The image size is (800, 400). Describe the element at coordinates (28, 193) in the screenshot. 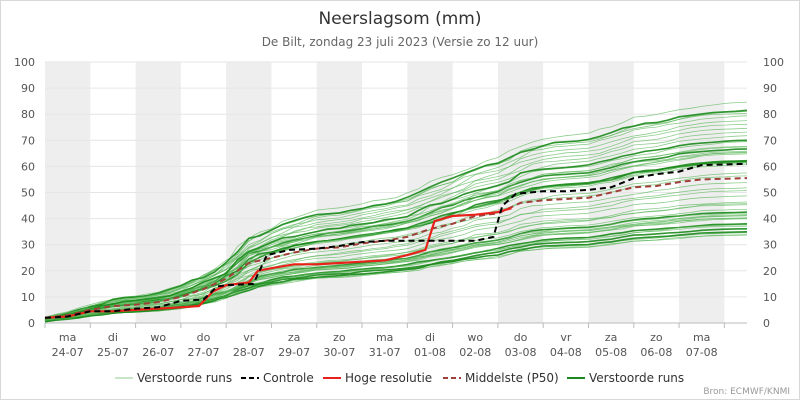

I see `y-tick-label-left: 50` at that location.